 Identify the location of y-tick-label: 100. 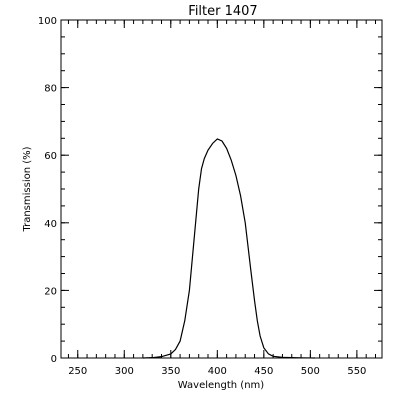
(47, 21).